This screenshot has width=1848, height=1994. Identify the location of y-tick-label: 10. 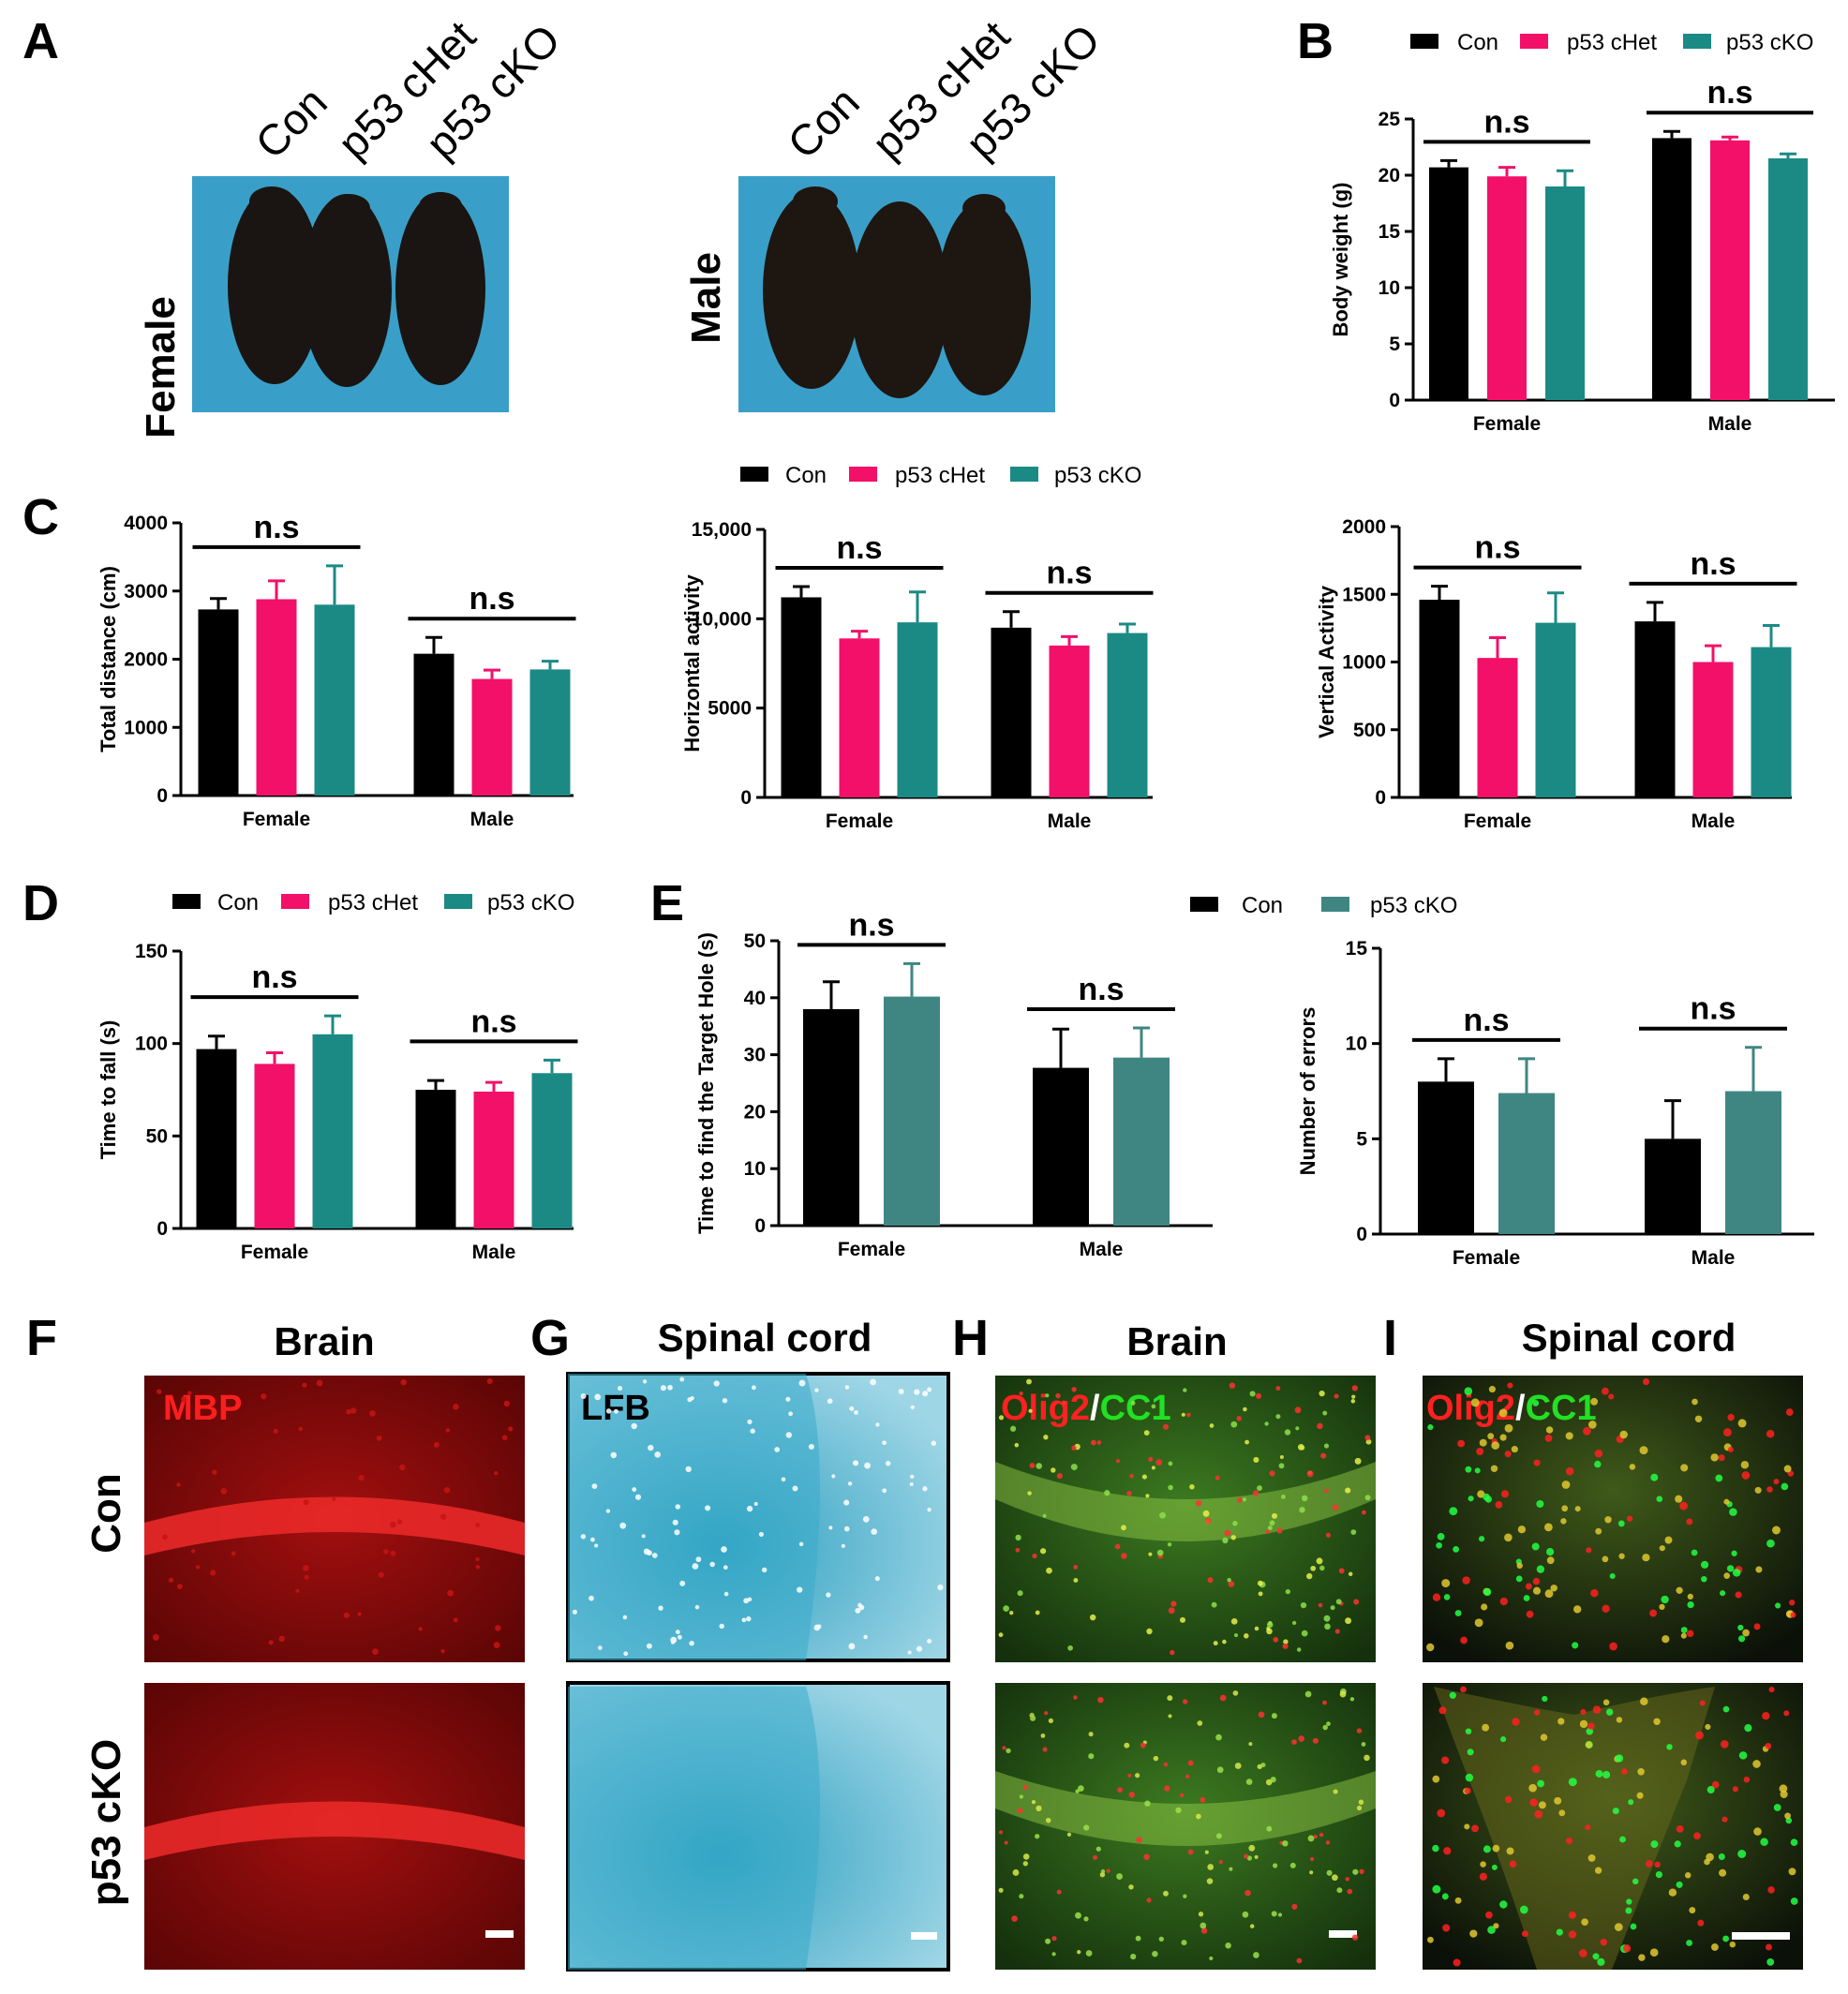
(1389, 288).